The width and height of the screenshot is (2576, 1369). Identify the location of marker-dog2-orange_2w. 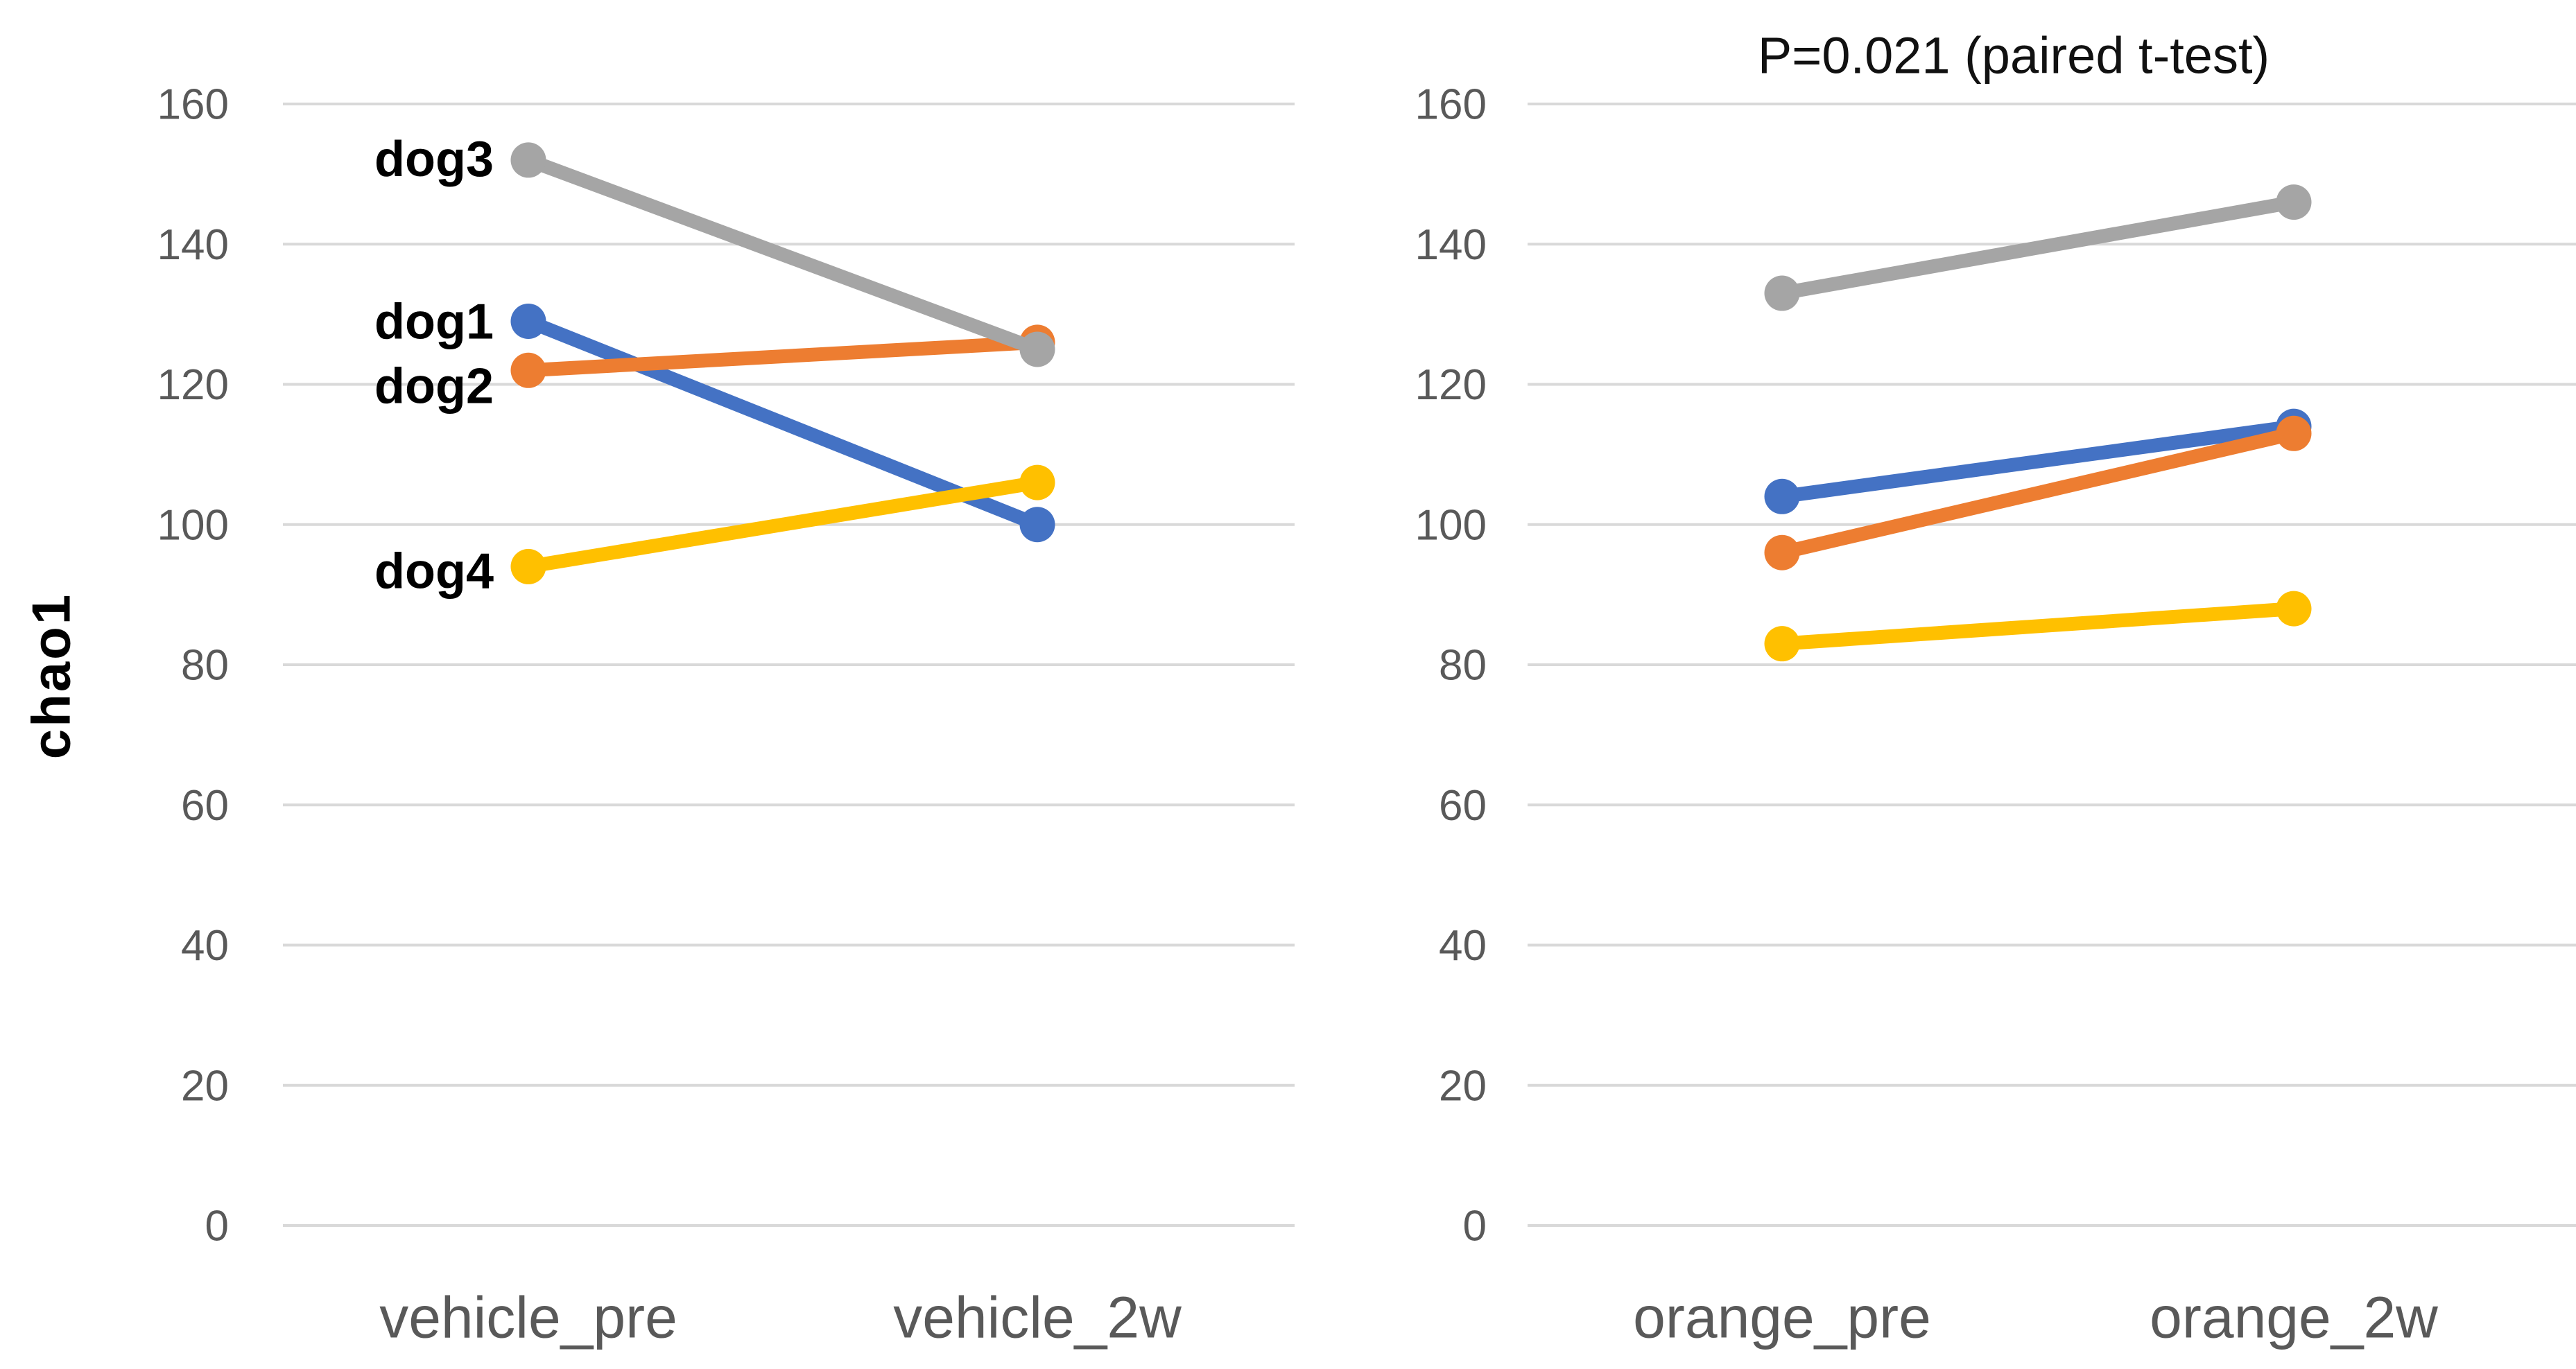
(2294, 433).